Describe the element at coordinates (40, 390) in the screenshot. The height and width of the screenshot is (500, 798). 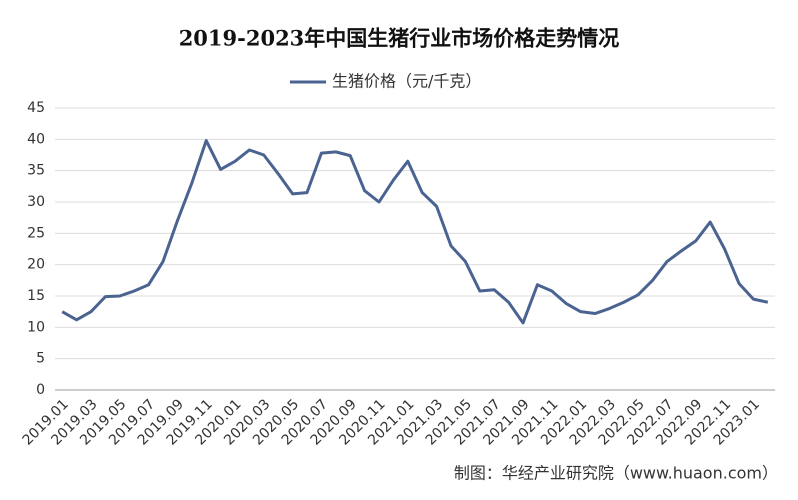
I see `y-tick-label: 0` at that location.